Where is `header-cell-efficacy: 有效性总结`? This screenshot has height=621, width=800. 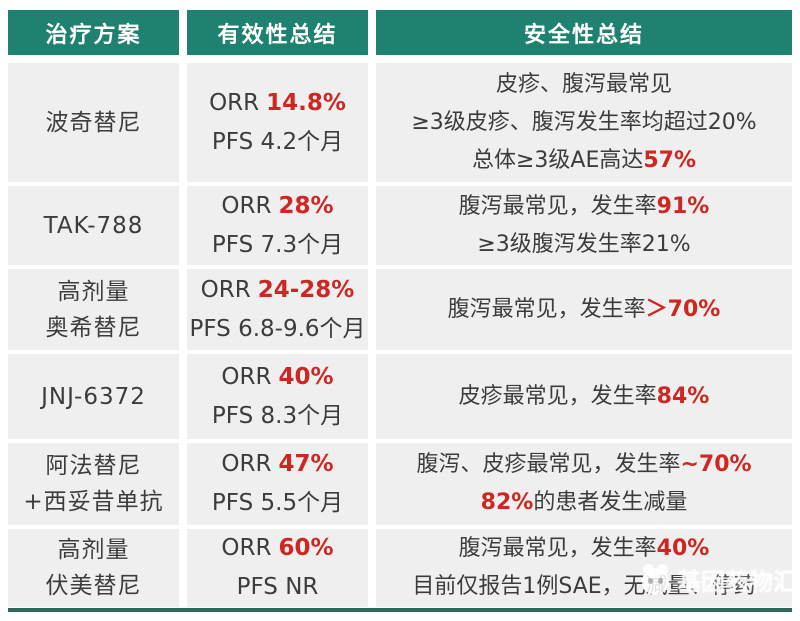 header-cell-efficacy: 有效性总结 is located at coordinates (277, 34).